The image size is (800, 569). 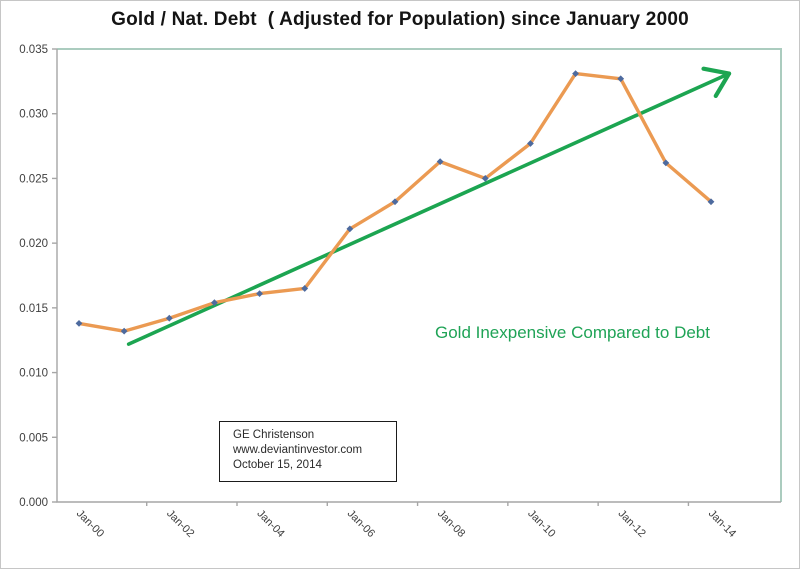 What do you see at coordinates (451, 524) in the screenshot?
I see `x-tick-label: Jan-08` at bounding box center [451, 524].